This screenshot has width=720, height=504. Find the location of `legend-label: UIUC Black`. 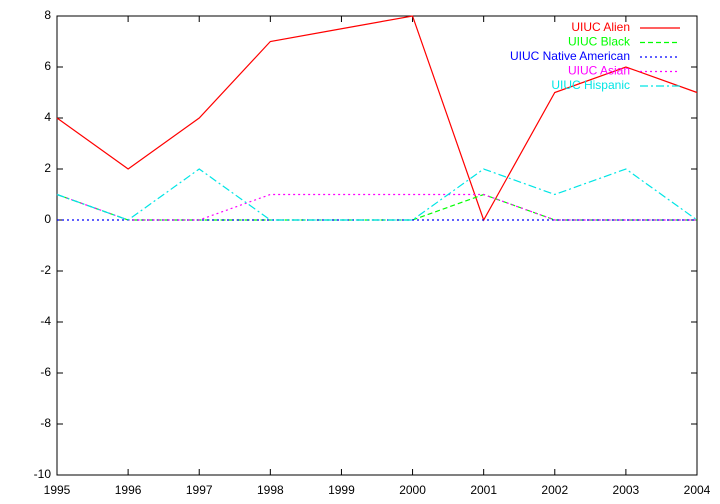

legend-label: UIUC Black is located at coordinates (599, 42).